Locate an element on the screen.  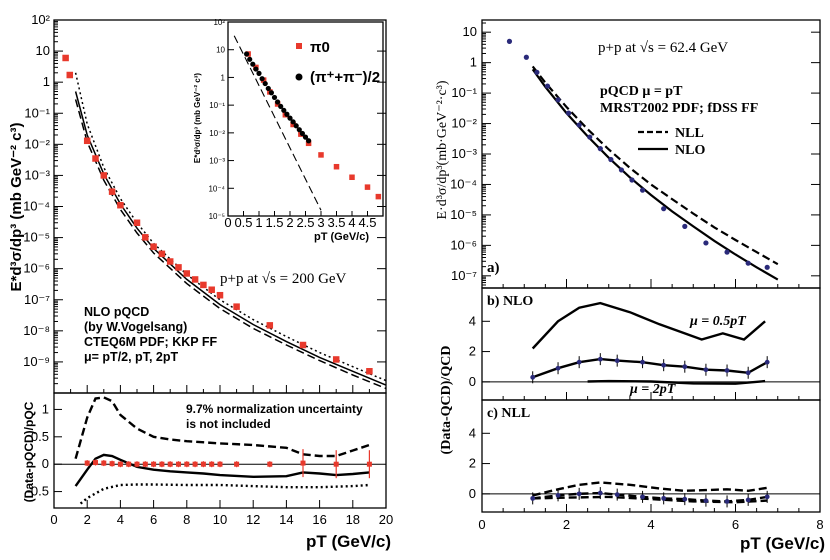
right_nll_ratio-y-tick-label: 2 is located at coordinates (472, 463).